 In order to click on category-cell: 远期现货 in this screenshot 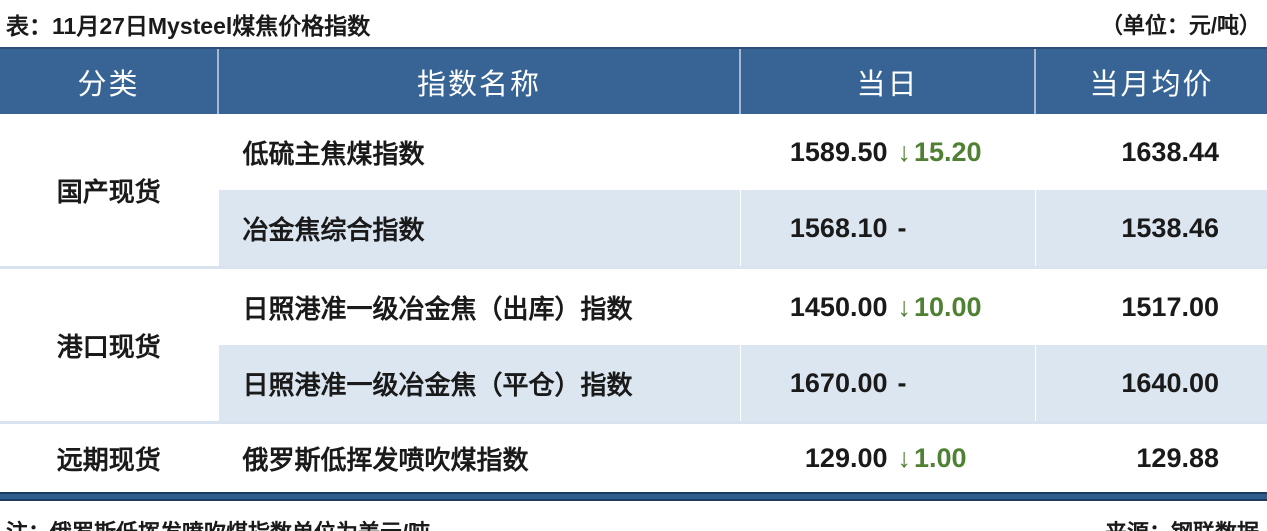, I will do `click(109, 457)`.